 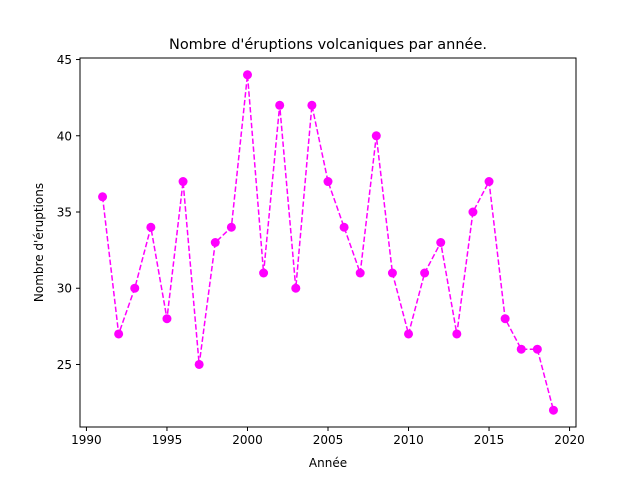 I want to click on x-axis: 1990 1995 2000 2005 2010 2015 2020, so click(x=328, y=437).